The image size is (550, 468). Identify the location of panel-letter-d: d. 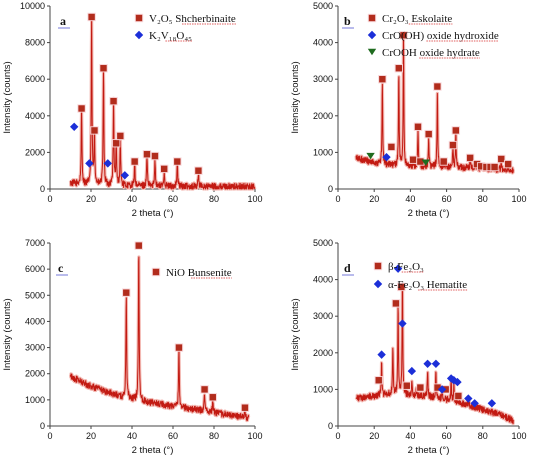
(347, 268).